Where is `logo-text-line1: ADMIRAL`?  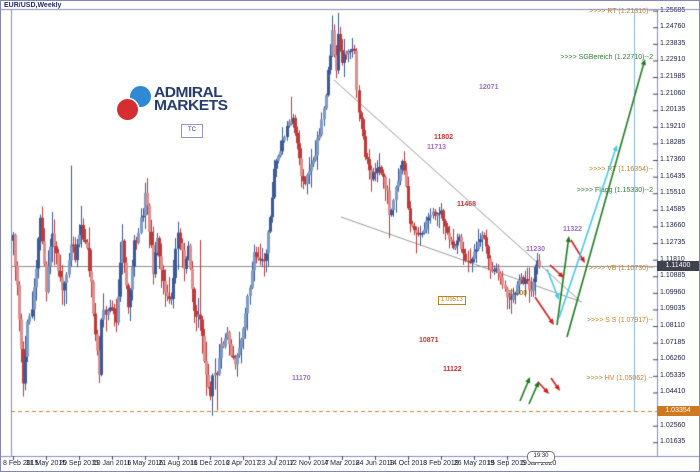
logo-text-line1: ADMIRAL is located at coordinates (188, 92).